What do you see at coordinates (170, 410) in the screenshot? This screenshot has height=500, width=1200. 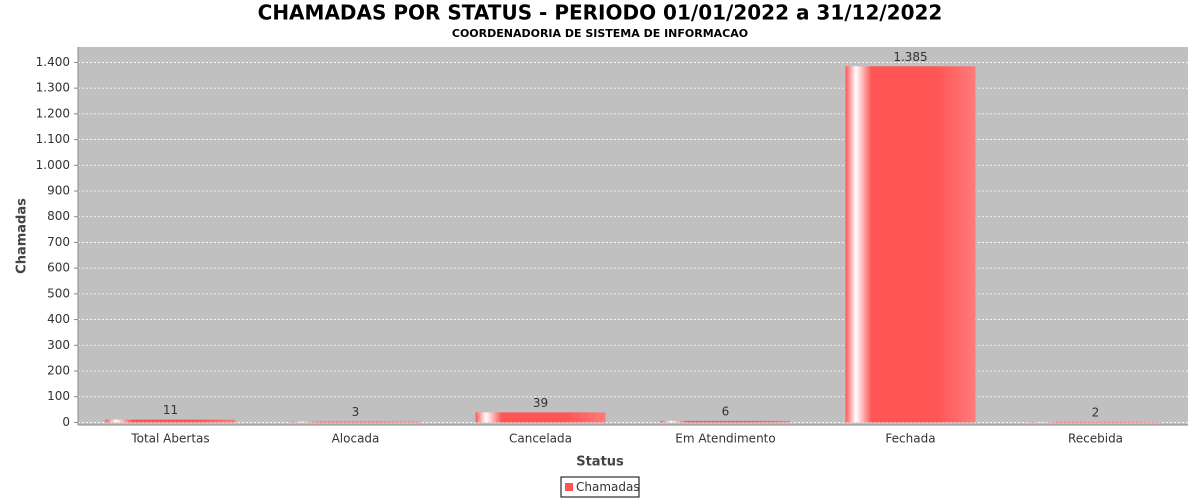 I see `data-label: 11` at bounding box center [170, 410].